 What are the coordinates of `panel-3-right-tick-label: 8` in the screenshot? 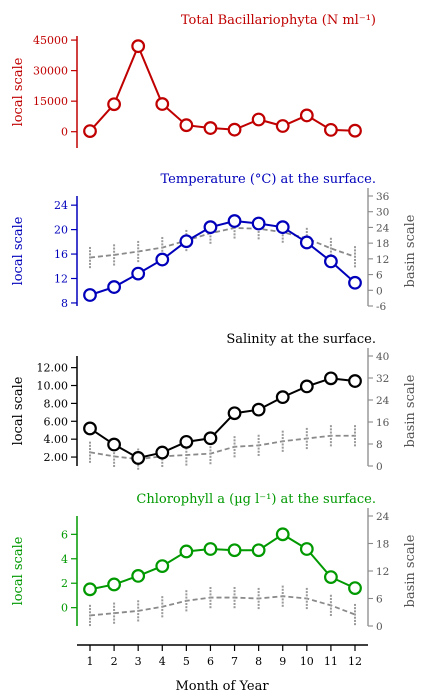 It's located at (379, 445).